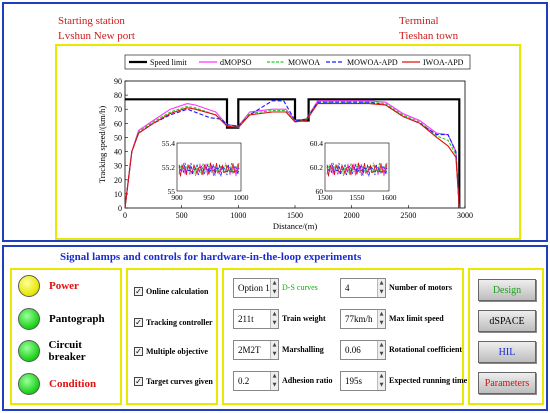 The height and width of the screenshot is (413, 550). I want to click on inset-x-tick-label: 900, so click(177, 197).